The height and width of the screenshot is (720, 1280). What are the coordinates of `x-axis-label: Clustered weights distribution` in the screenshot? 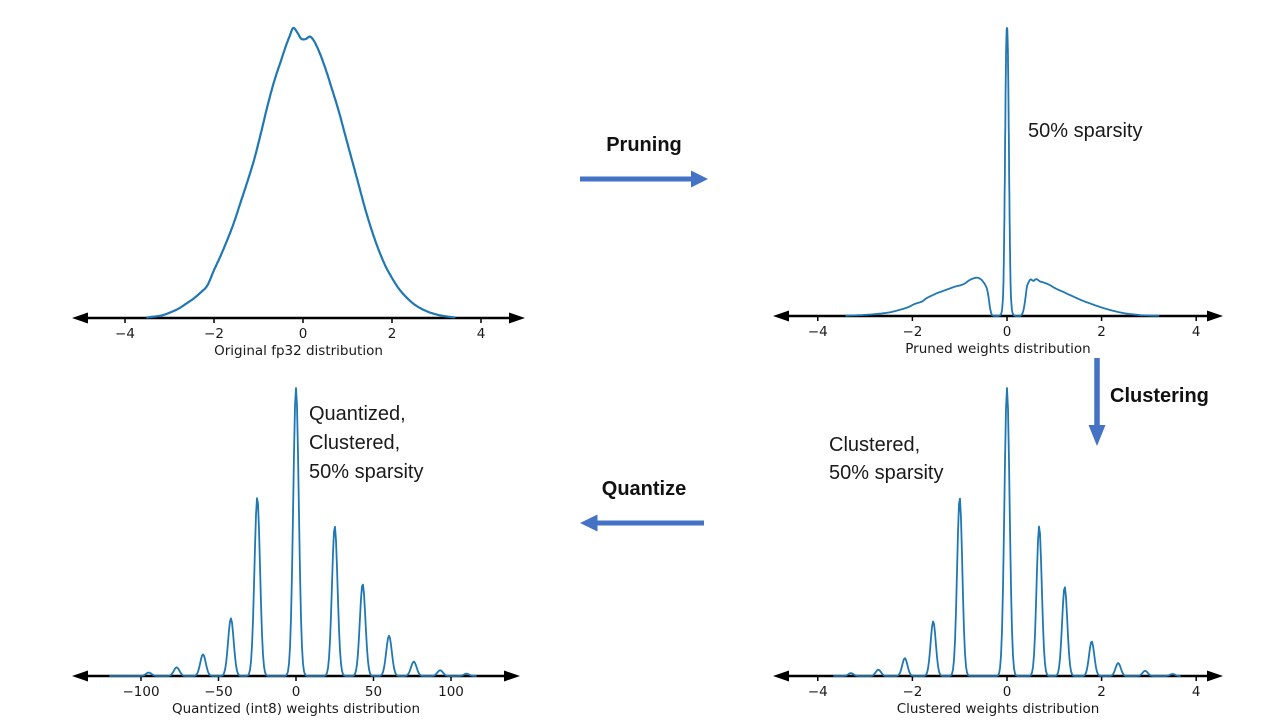 It's located at (998, 709).